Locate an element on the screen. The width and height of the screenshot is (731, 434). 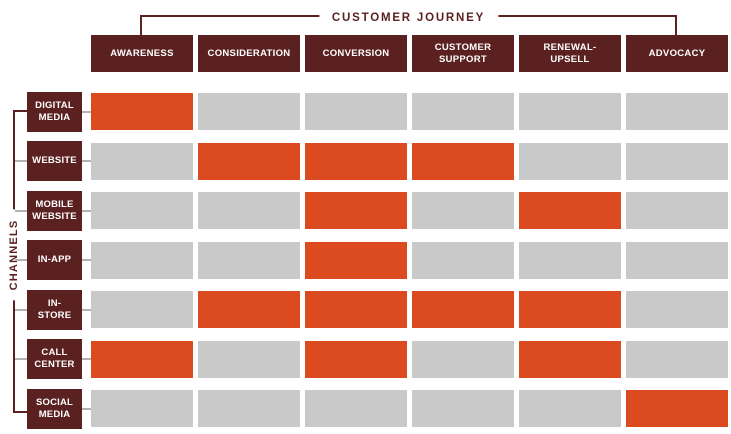
matrix-cell-digital-media-customer-support is located at coordinates (463, 111).